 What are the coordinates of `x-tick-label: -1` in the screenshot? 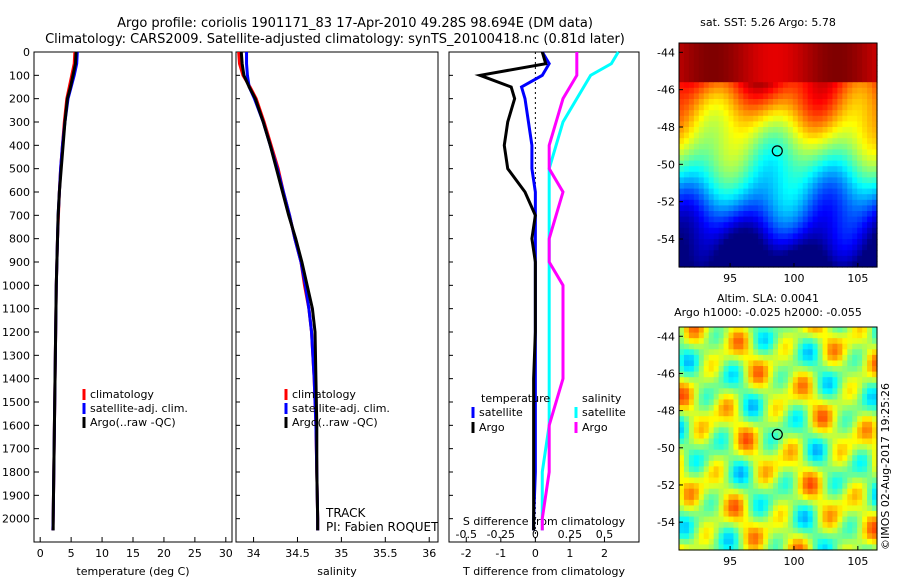 It's located at (500, 553).